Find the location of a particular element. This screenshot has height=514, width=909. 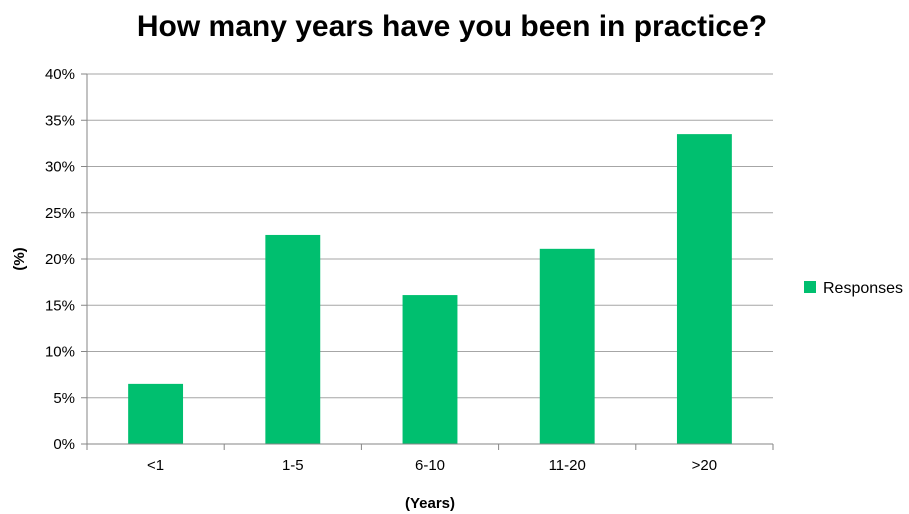

y-tick-label: 10% is located at coordinates (60, 352).